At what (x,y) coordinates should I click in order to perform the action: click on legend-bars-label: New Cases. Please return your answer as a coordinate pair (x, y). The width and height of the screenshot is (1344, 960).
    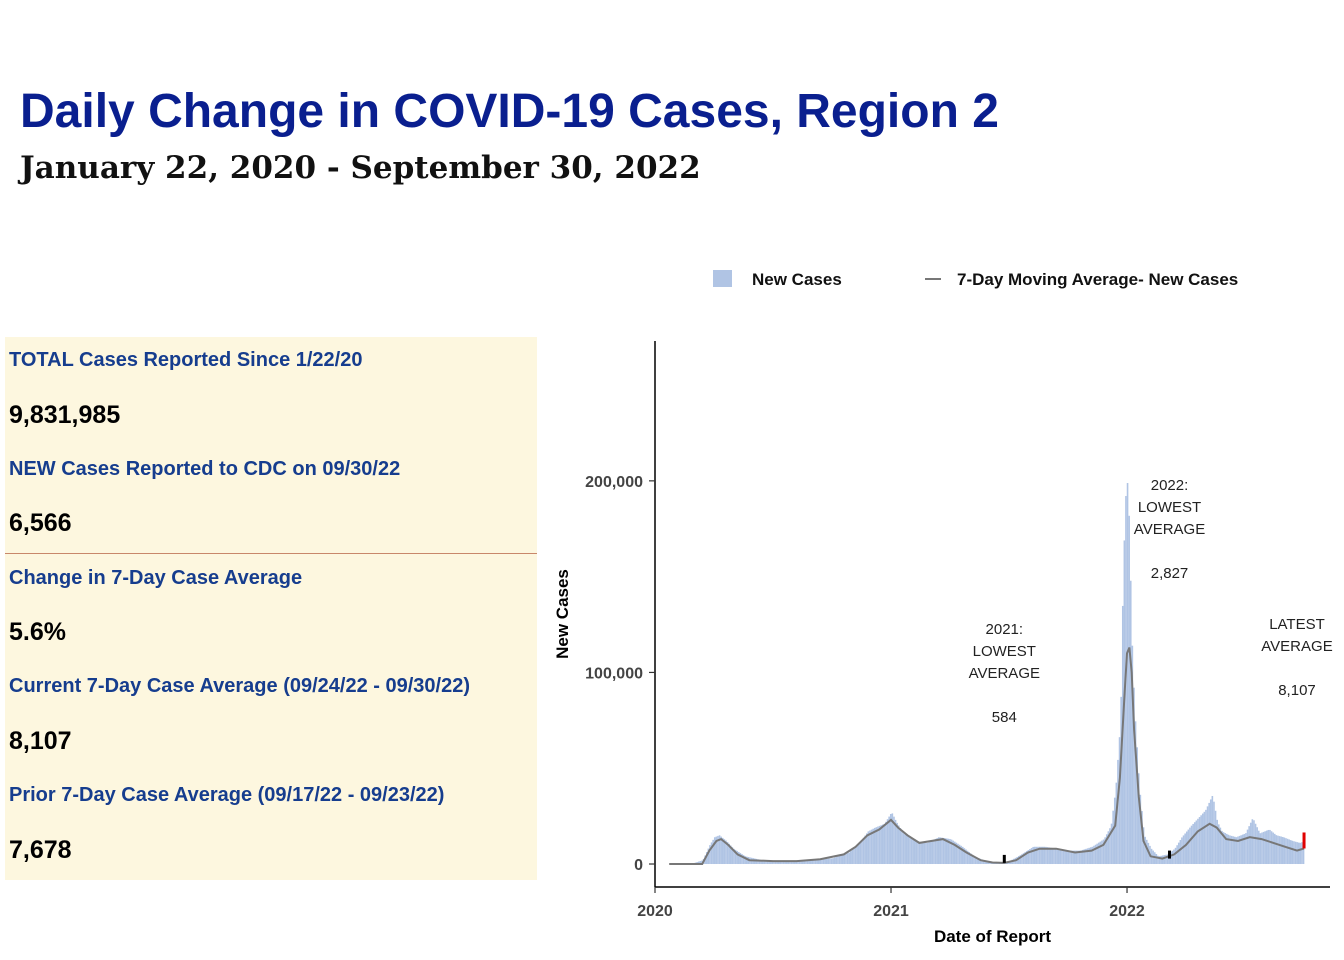
    Looking at the image, I should click on (797, 279).